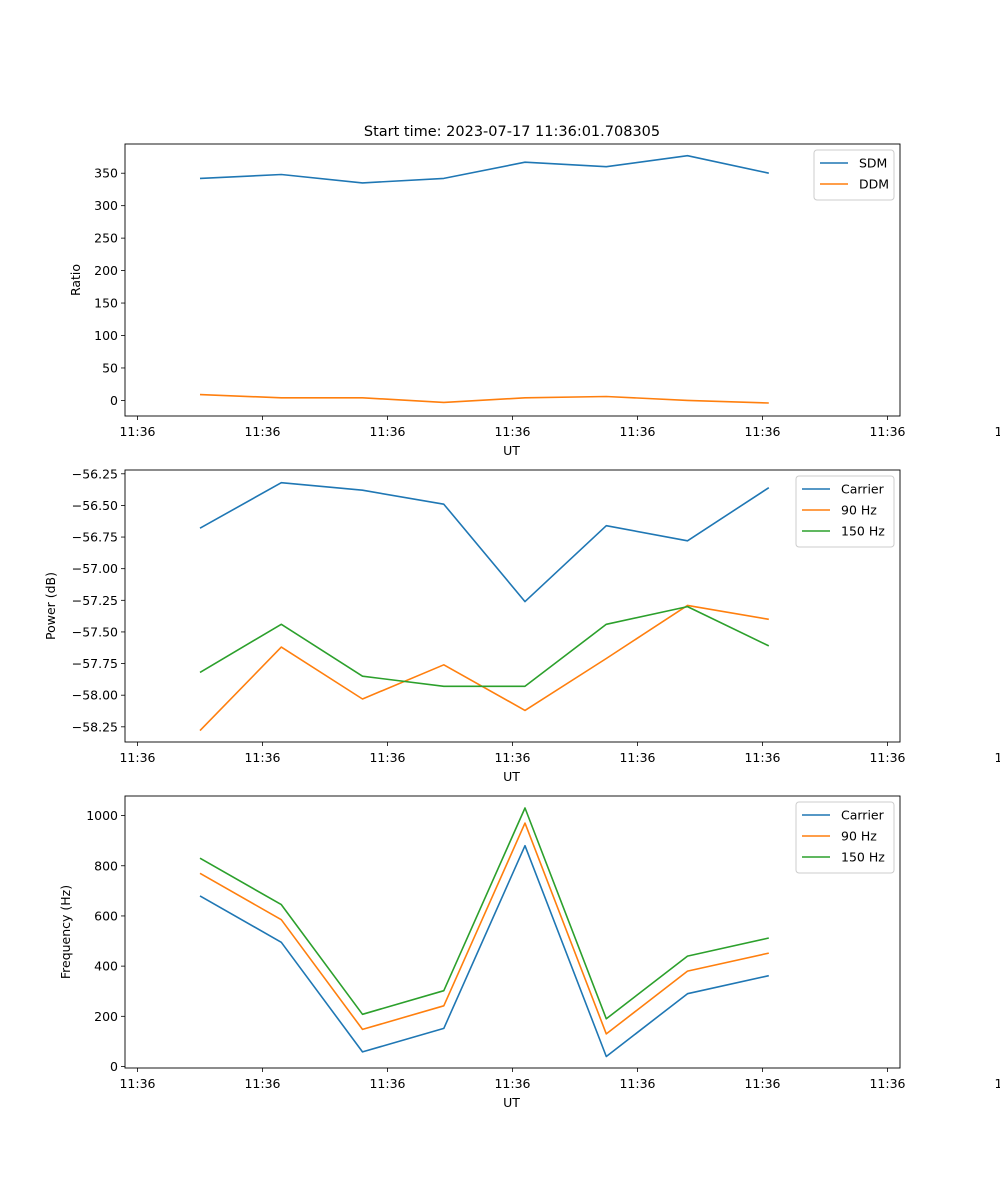 The width and height of the screenshot is (1000, 1200). What do you see at coordinates (106, 966) in the screenshot?
I see `y-tick-label: 400` at bounding box center [106, 966].